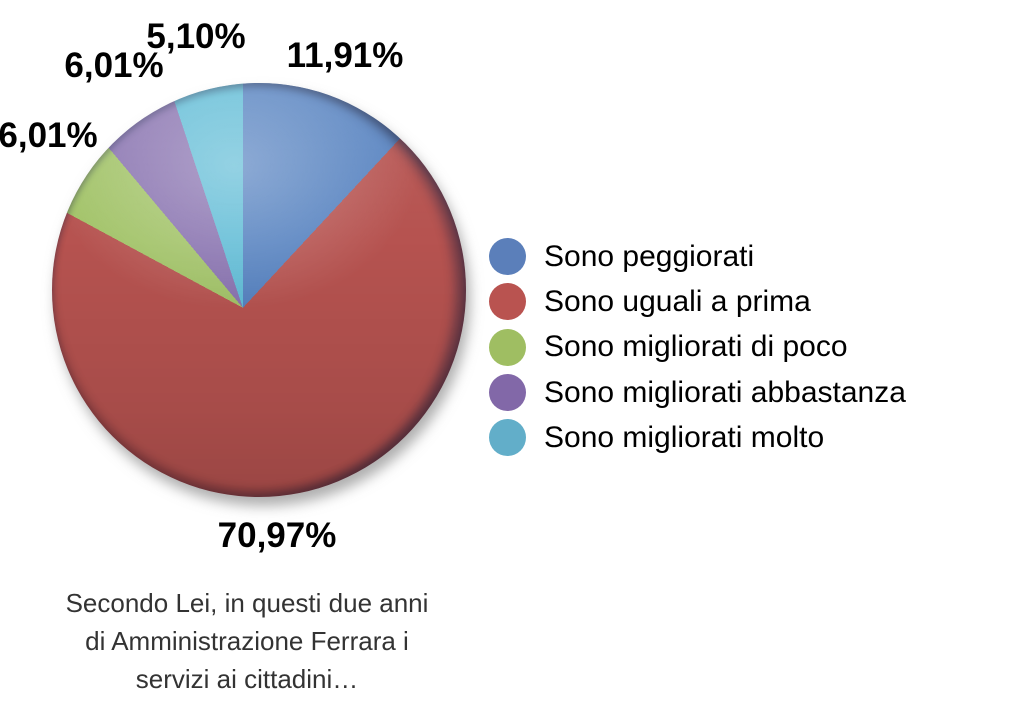 The width and height of the screenshot is (1024, 713). Describe the element at coordinates (196, 36) in the screenshot. I see `slice-label-sono-migliorati-molto: 5,10%` at that location.